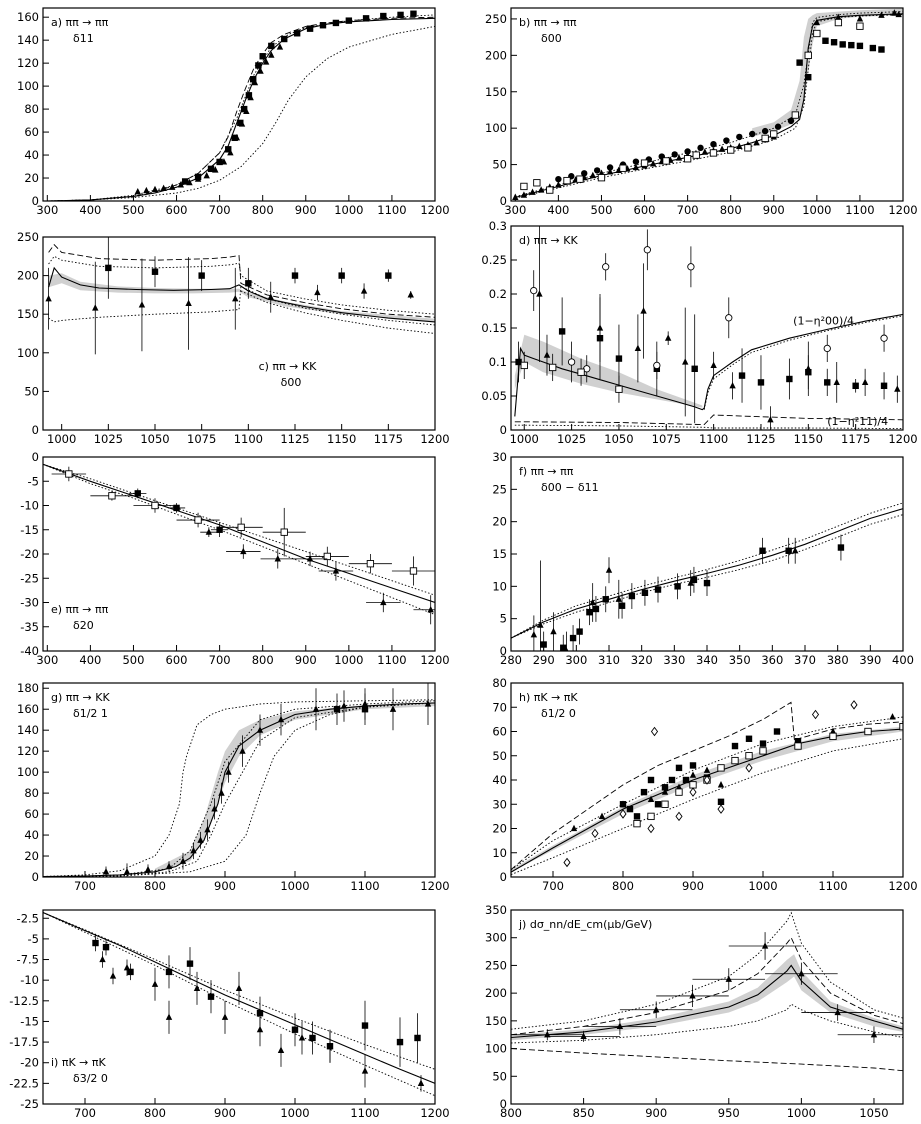 This screenshot has height=1124, width=921. Describe the element at coordinates (29, 651) in the screenshot. I see `y-tick-label-e: -40` at that location.